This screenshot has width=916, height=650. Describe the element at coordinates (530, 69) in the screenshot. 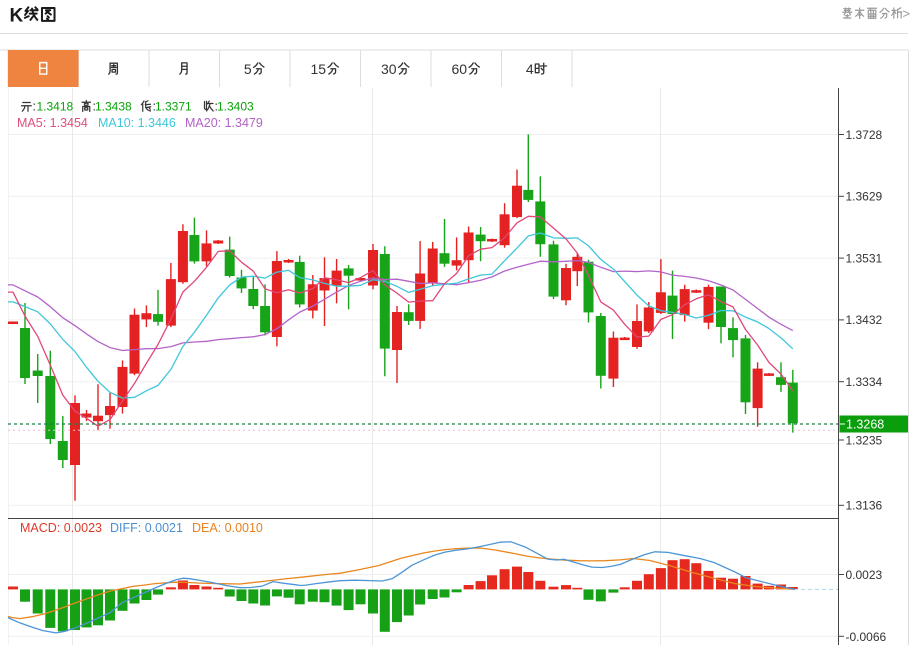

I see `svg-text: 4` at that location.